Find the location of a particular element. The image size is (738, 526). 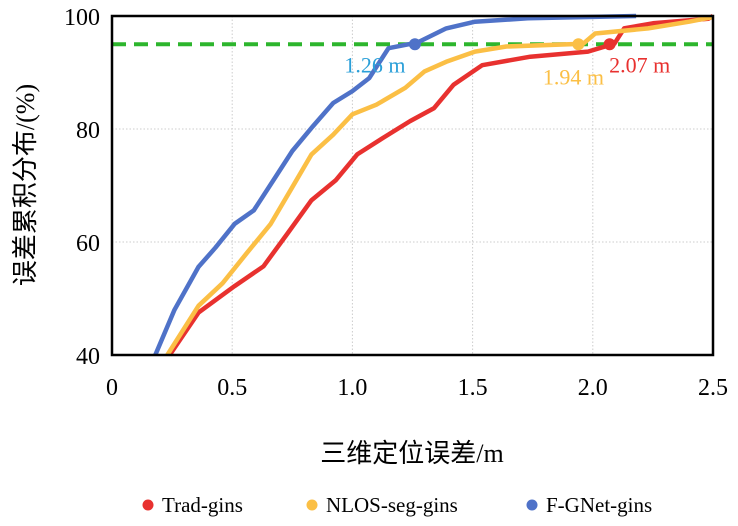

x-axis-label: 三维定位误差/m is located at coordinates (411, 453).